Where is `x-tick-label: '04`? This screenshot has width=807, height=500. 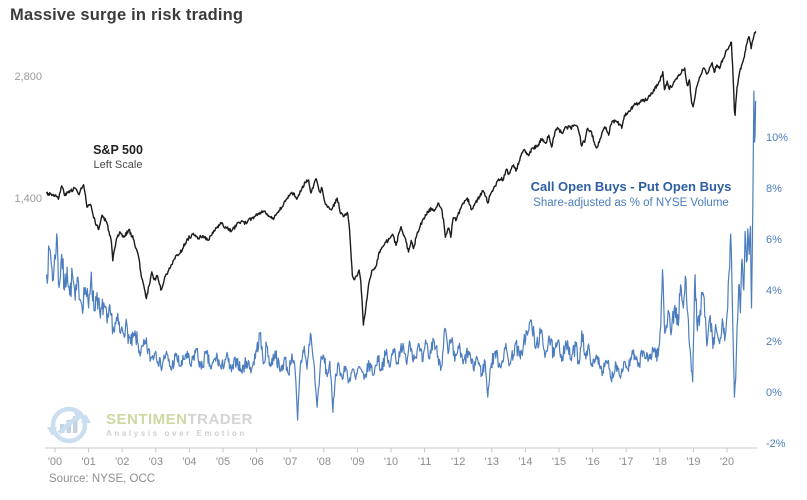 x-tick-label: '04 is located at coordinates (189, 462).